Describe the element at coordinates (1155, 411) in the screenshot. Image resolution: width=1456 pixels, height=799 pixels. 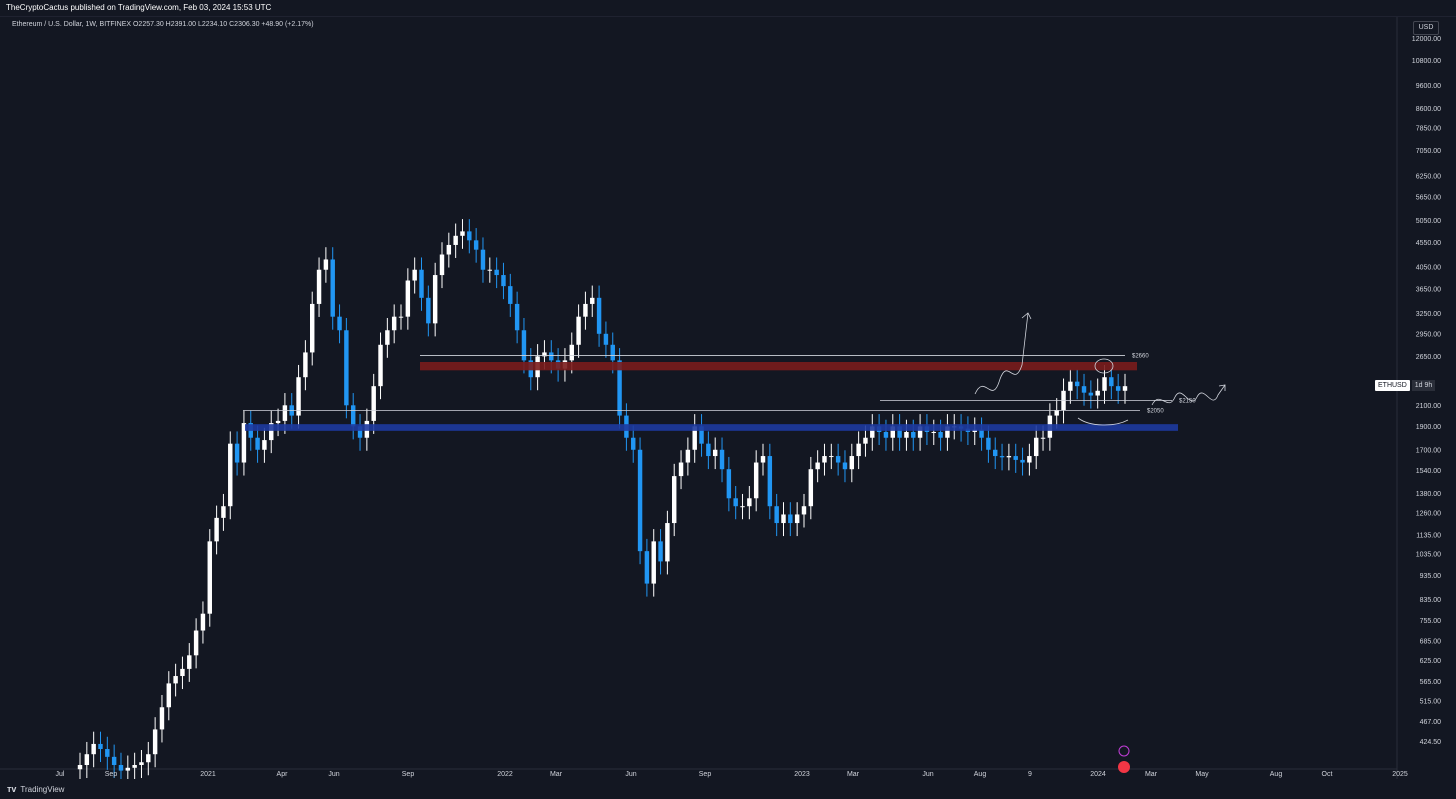
I see `level-label: $2050` at that location.